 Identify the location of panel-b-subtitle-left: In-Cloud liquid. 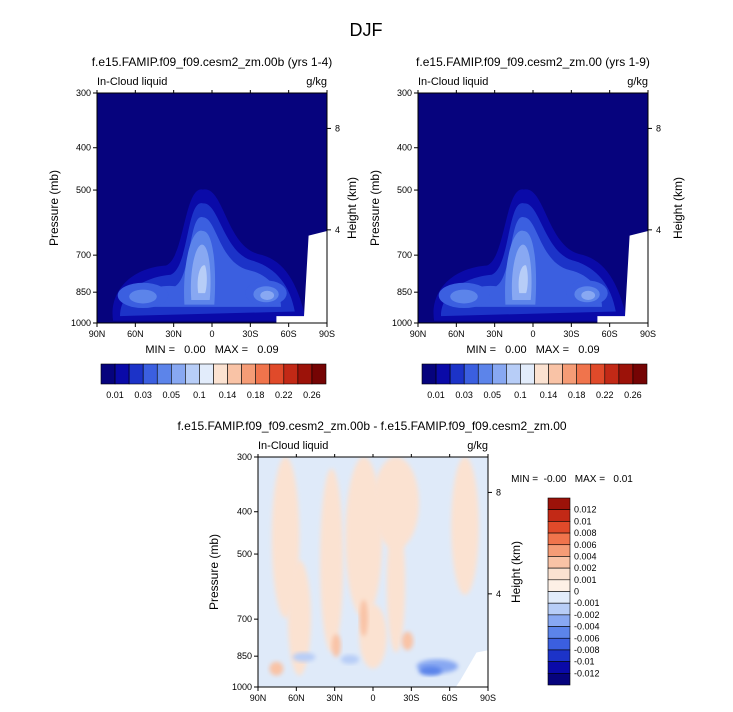
(453, 82).